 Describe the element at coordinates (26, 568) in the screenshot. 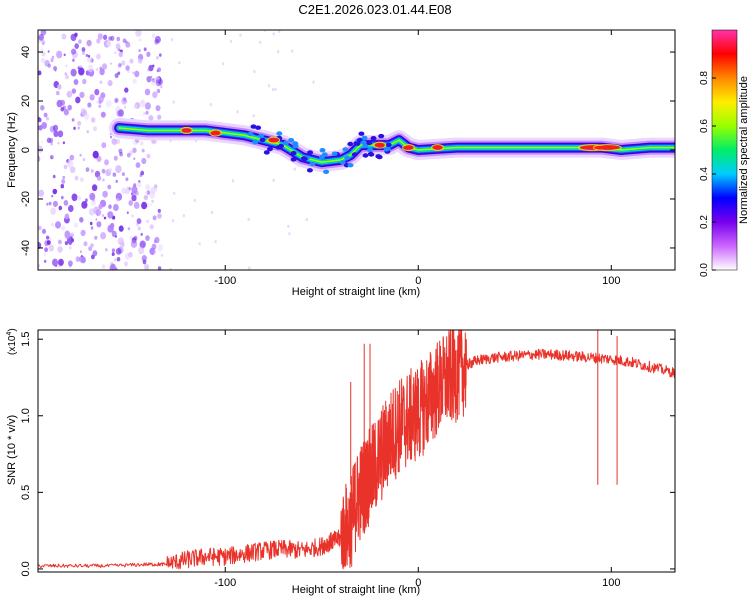

I see `snr-y-tick-label: 0.0` at that location.